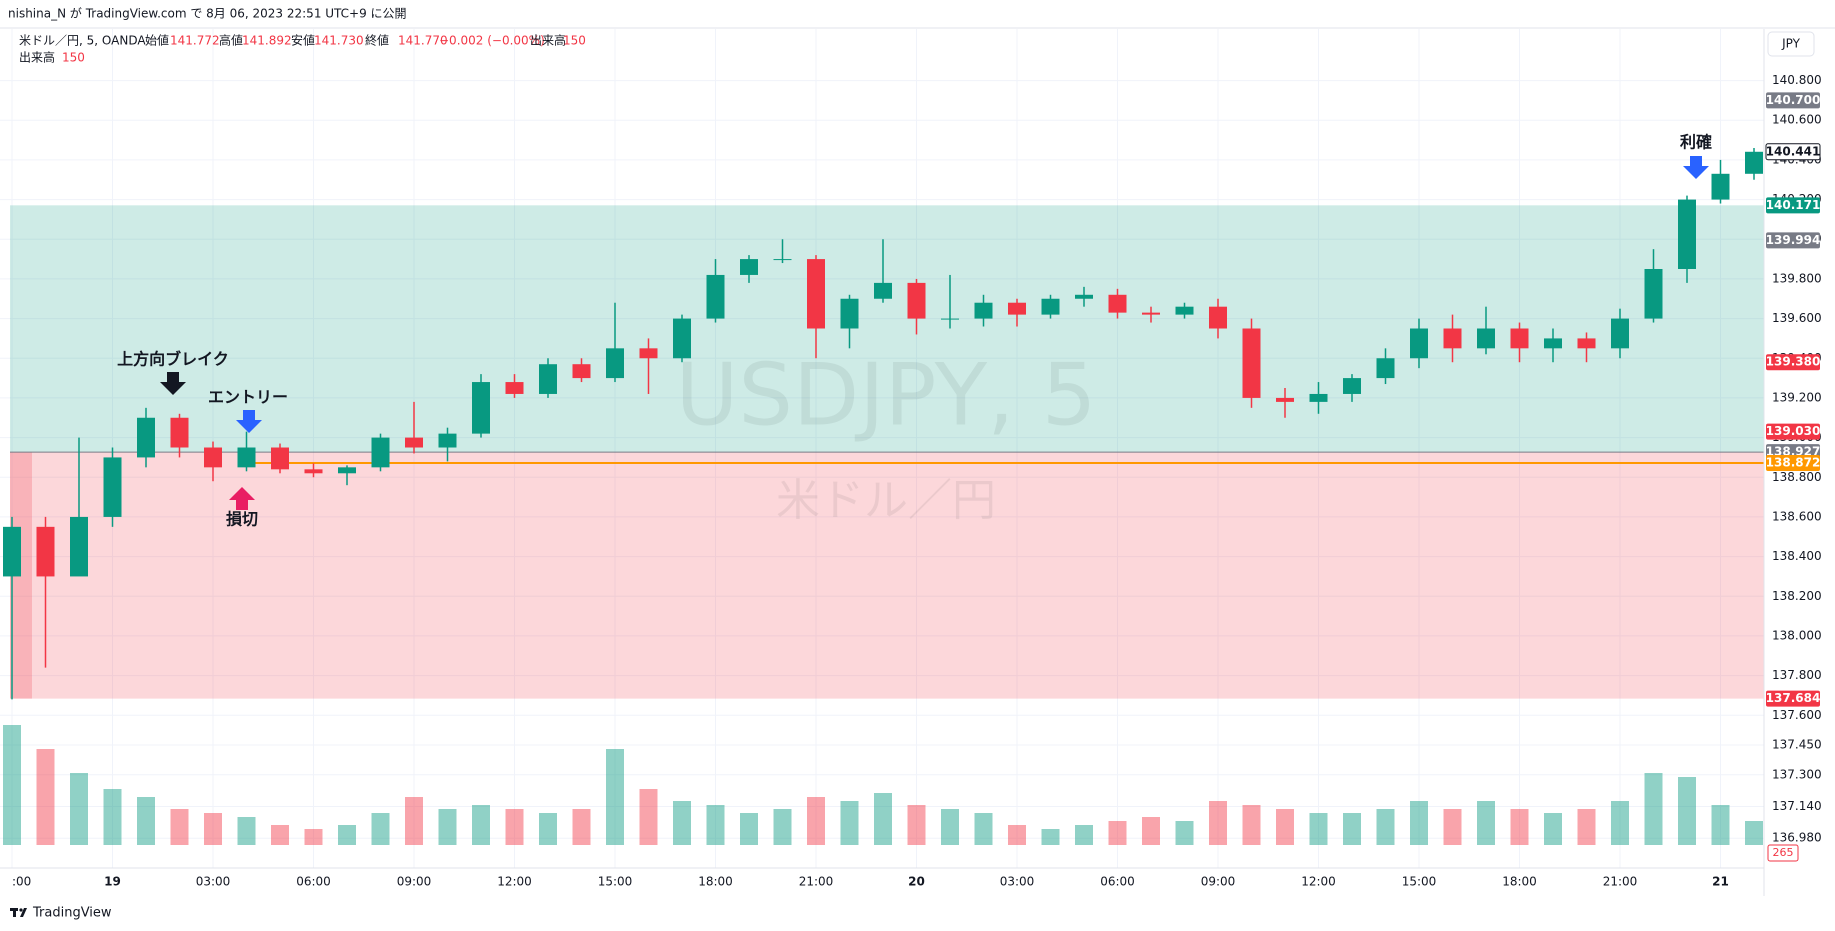  What do you see at coordinates (423, 41) in the screenshot?
I see `close-value: 141.770` at bounding box center [423, 41].